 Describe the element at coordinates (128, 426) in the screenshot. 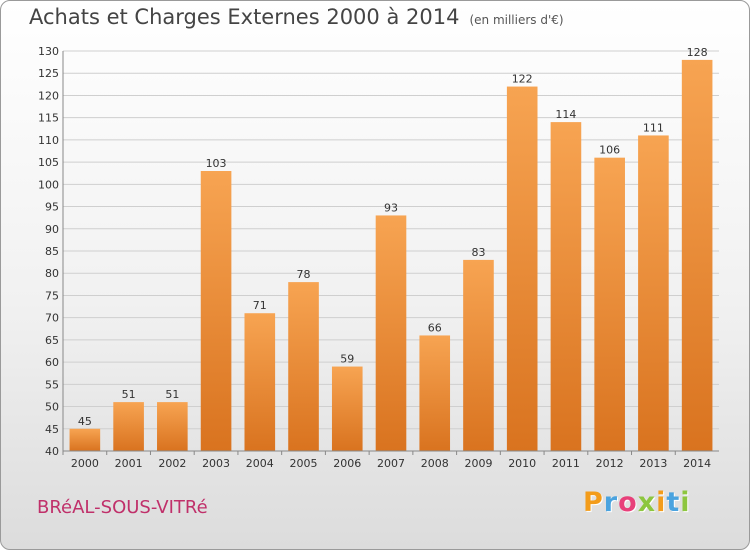

I see `bar-2001` at that location.